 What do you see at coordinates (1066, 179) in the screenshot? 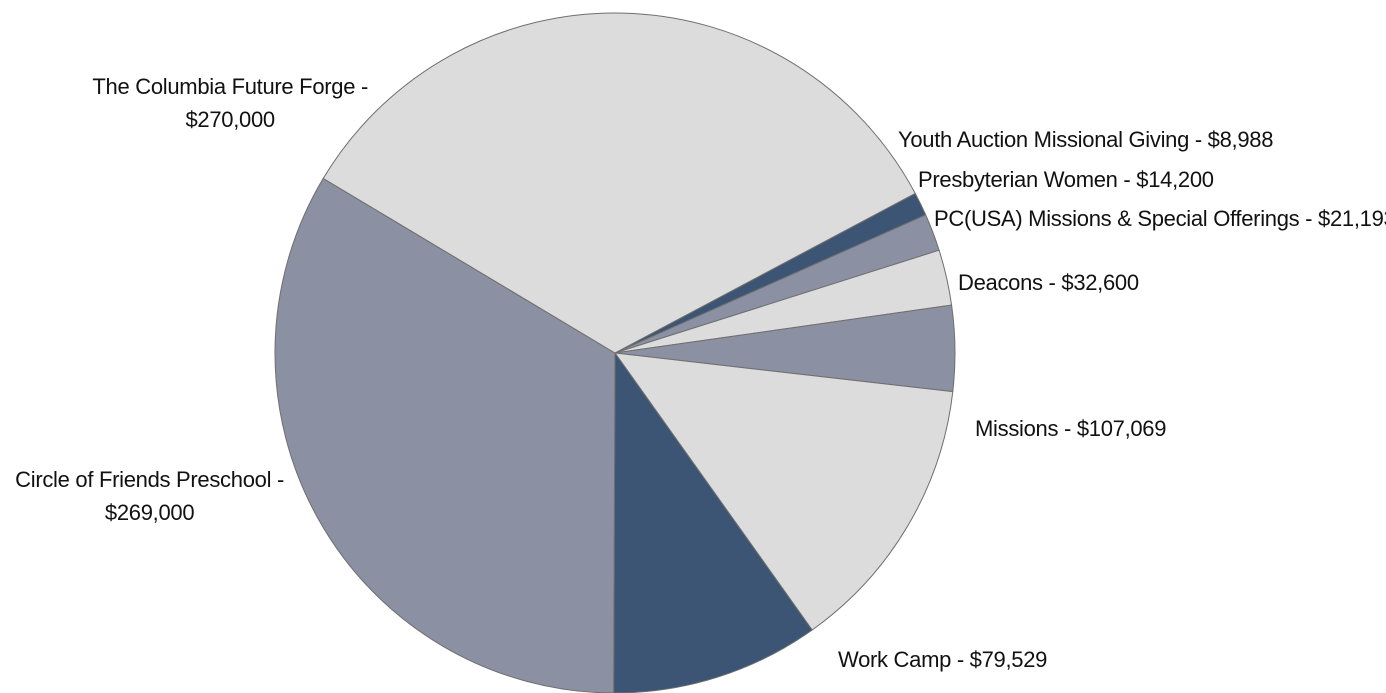
I see `slice-label: Presbyterian Women - $14,200` at bounding box center [1066, 179].